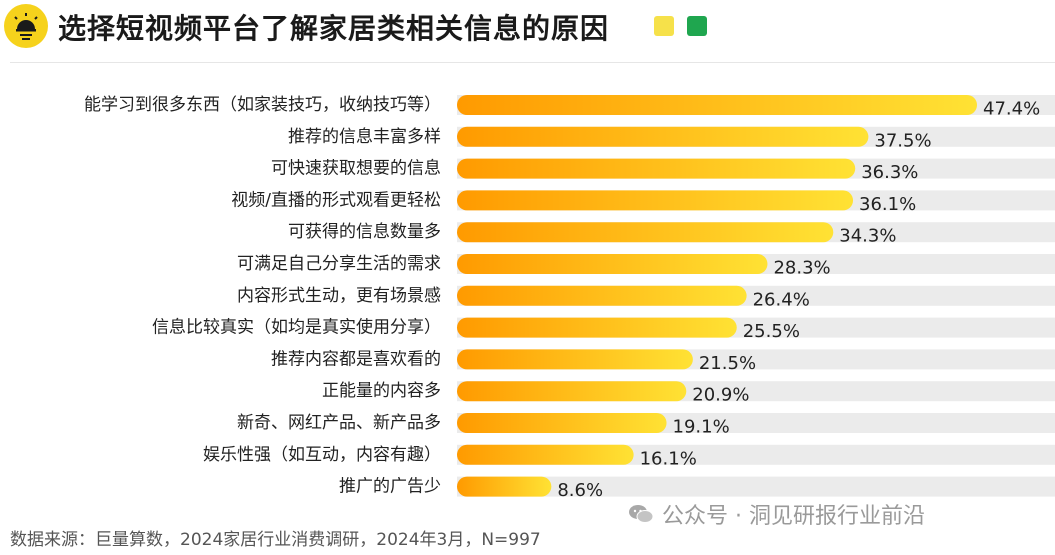 The height and width of the screenshot is (555, 1055). I want to click on category-label: 正能量的内容多, so click(381, 391).